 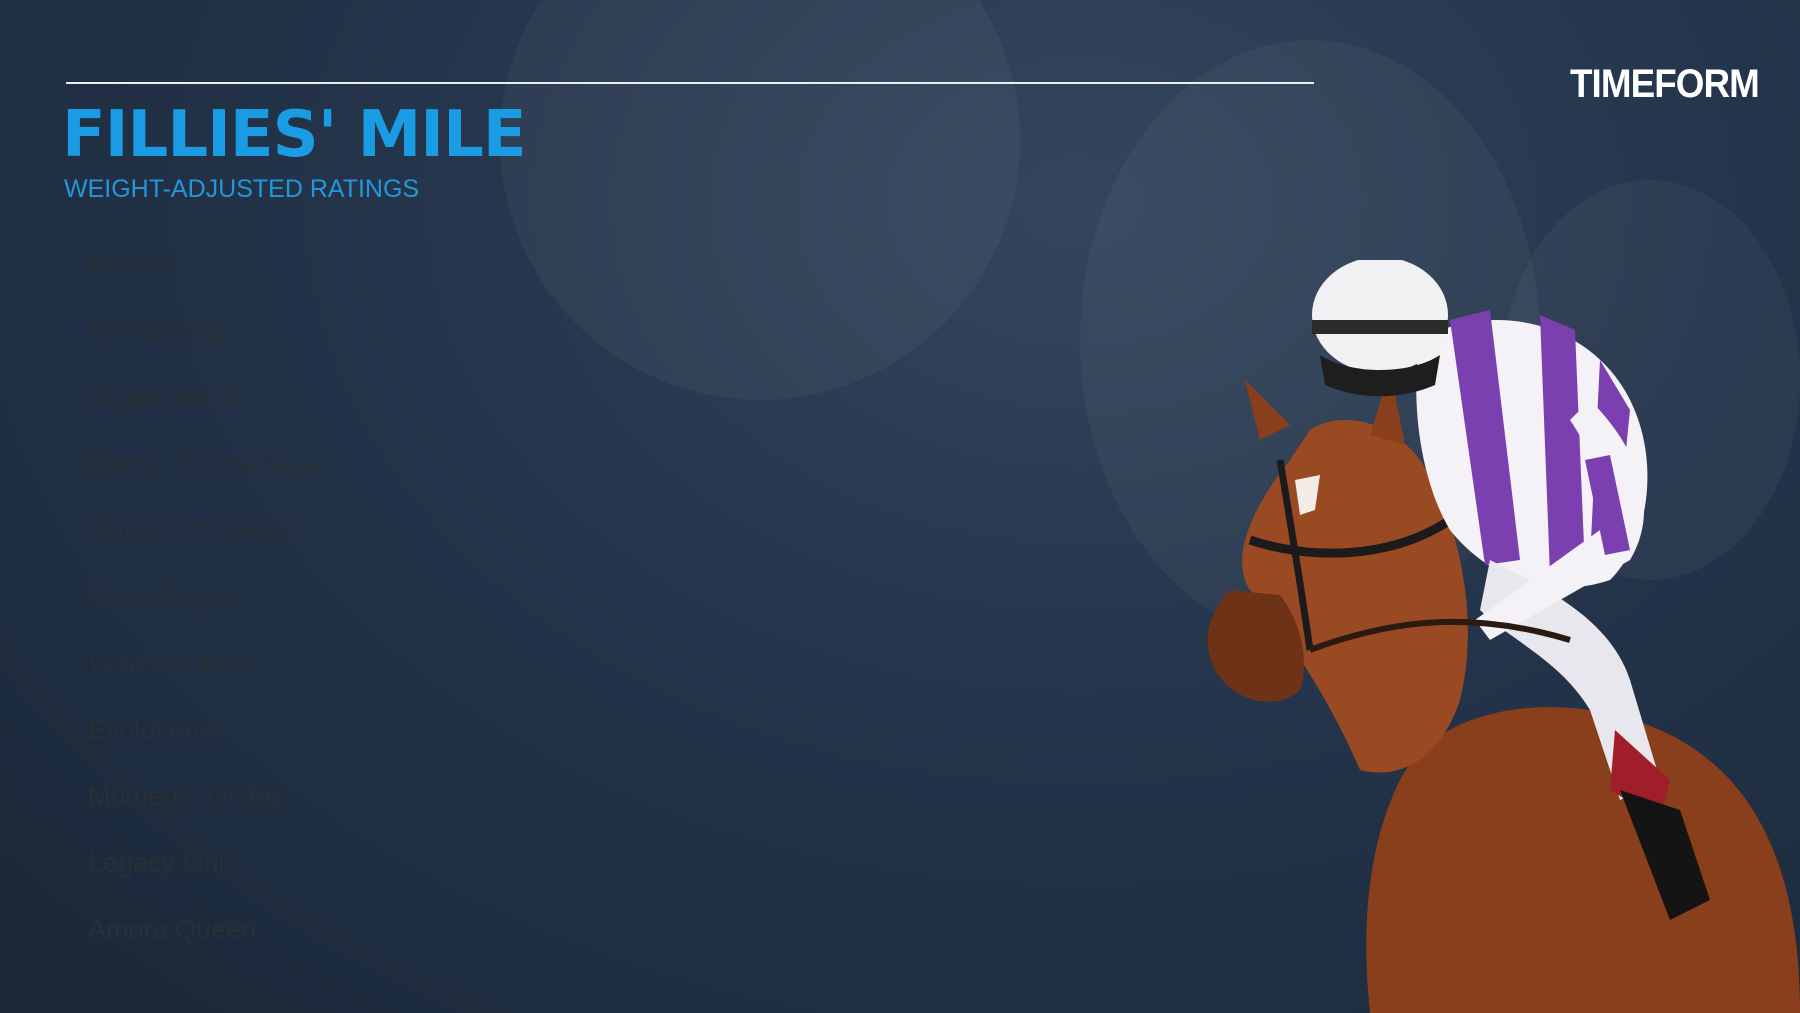 I want to click on bar-category-label: Venetian Lace, so click(x=173, y=663).